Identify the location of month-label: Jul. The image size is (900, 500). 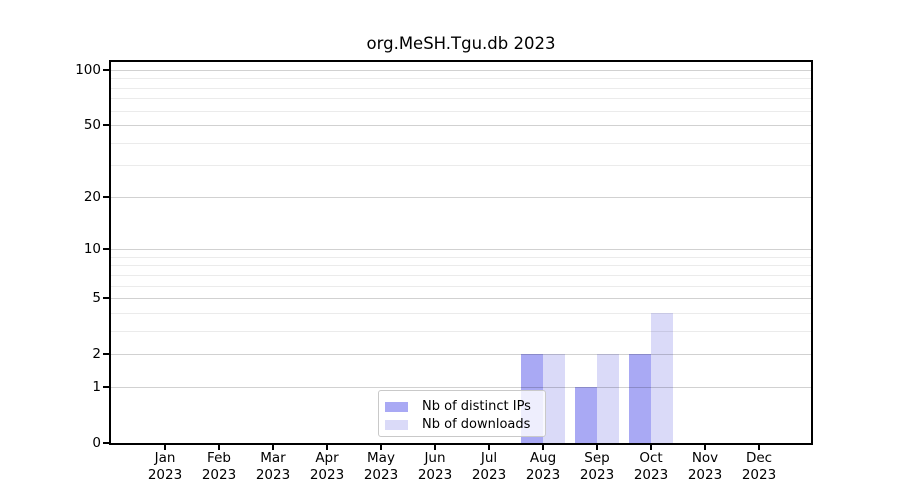
(489, 458).